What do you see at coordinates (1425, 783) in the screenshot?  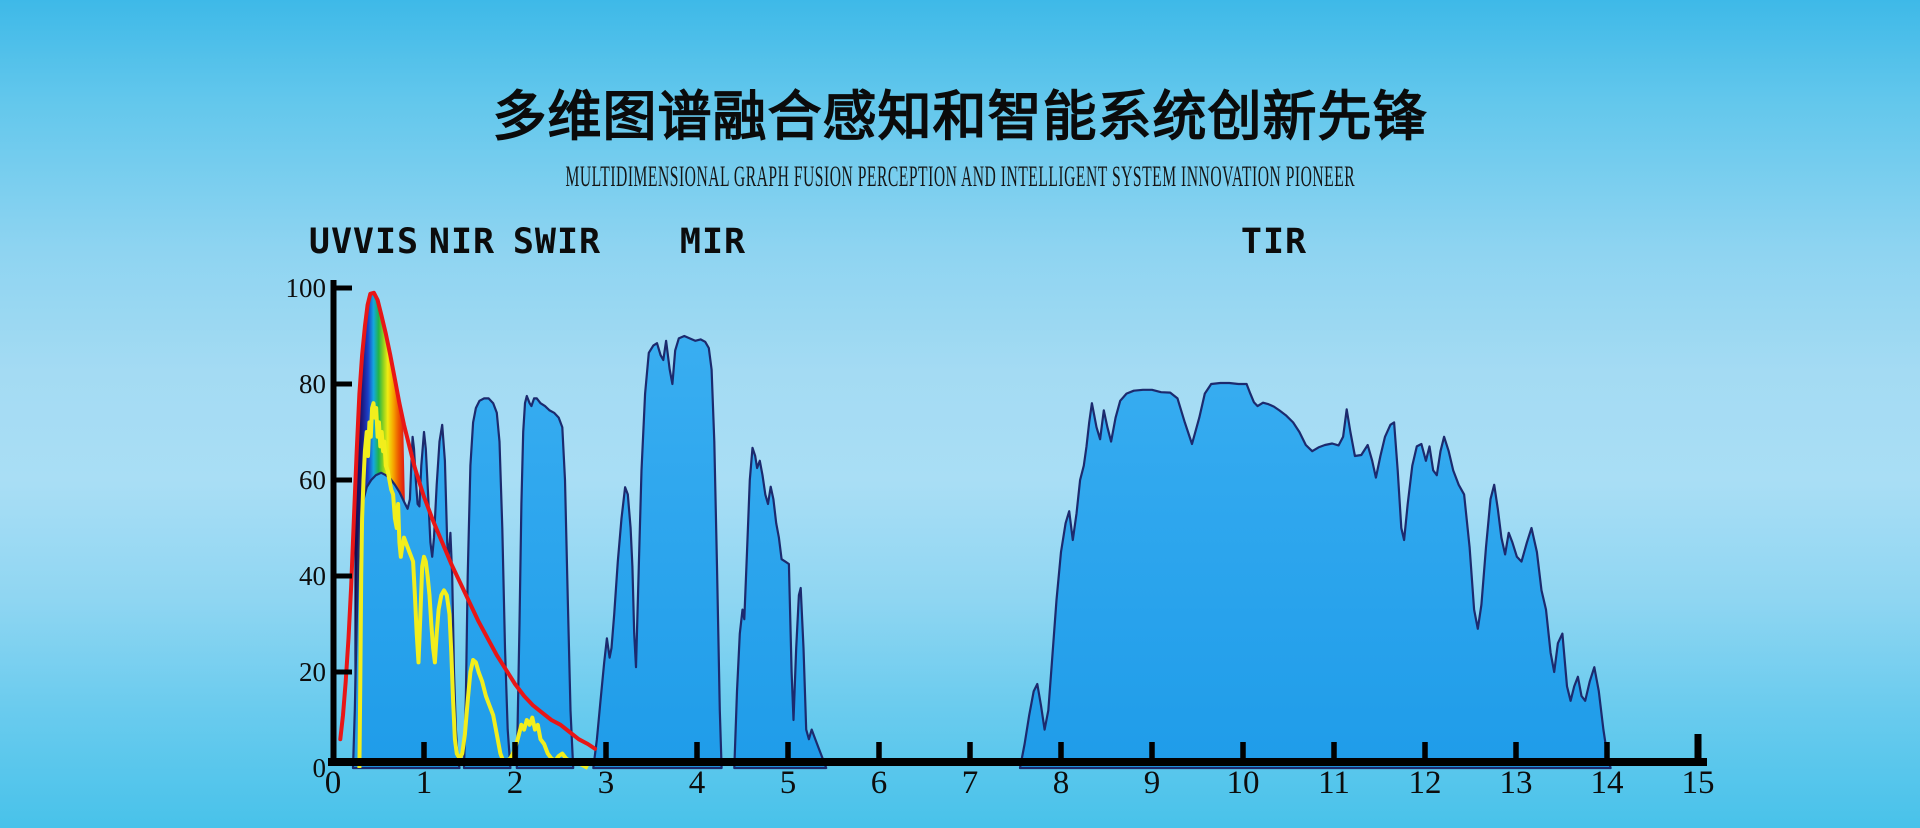 I see `x-tick-label: 12` at bounding box center [1425, 783].